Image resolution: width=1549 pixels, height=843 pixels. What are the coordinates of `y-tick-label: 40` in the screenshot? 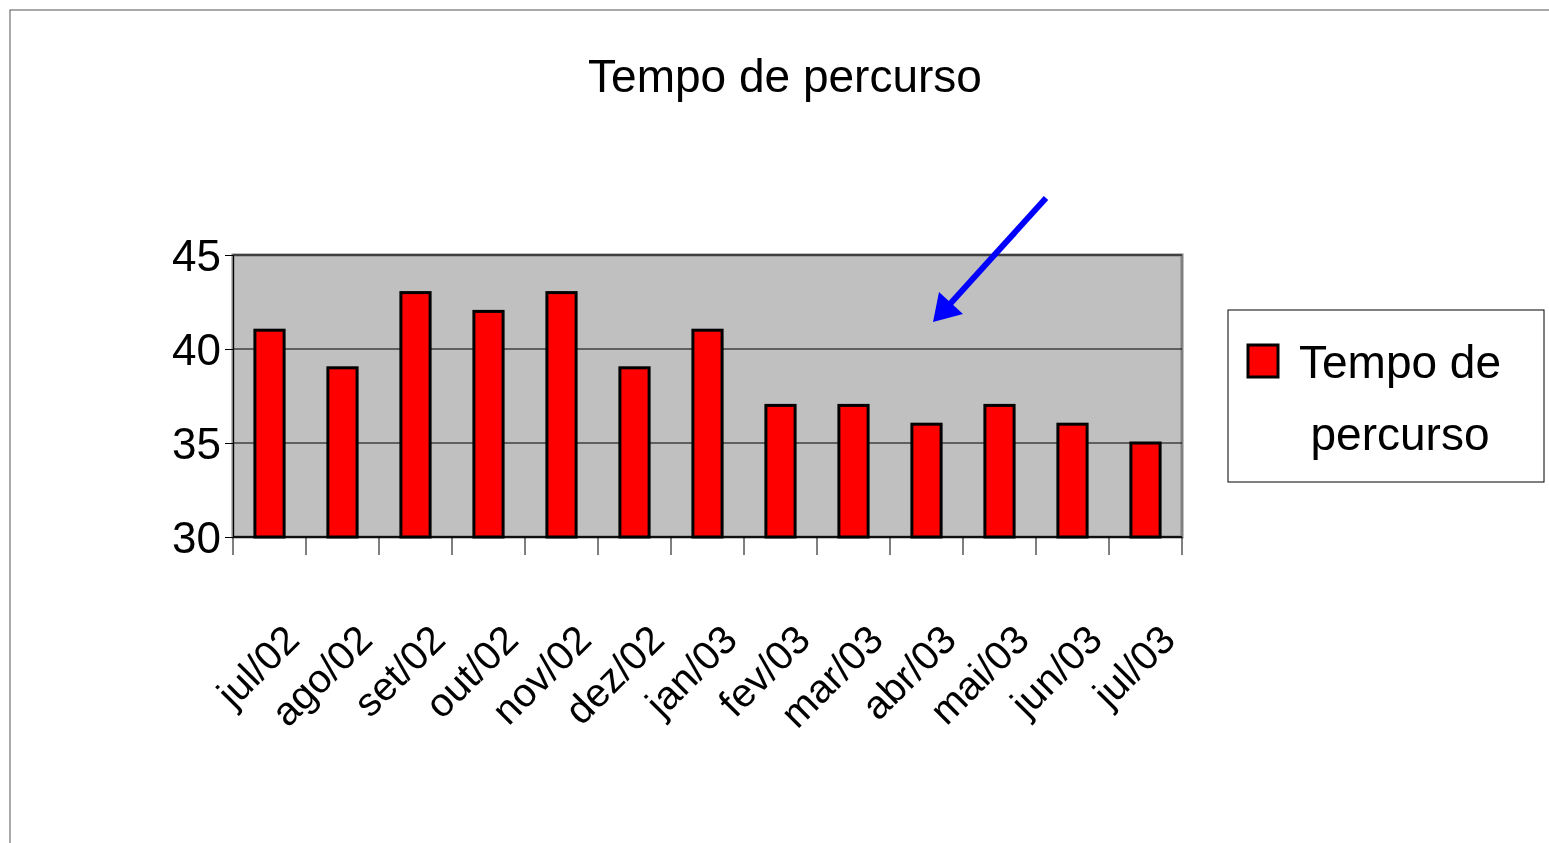 It's located at (196, 349).